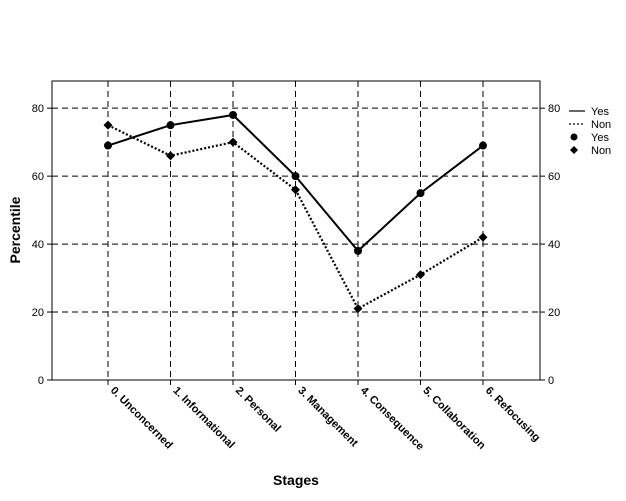 The width and height of the screenshot is (626, 501). What do you see at coordinates (554, 245) in the screenshot?
I see `y-tick-label-right: 40` at bounding box center [554, 245].